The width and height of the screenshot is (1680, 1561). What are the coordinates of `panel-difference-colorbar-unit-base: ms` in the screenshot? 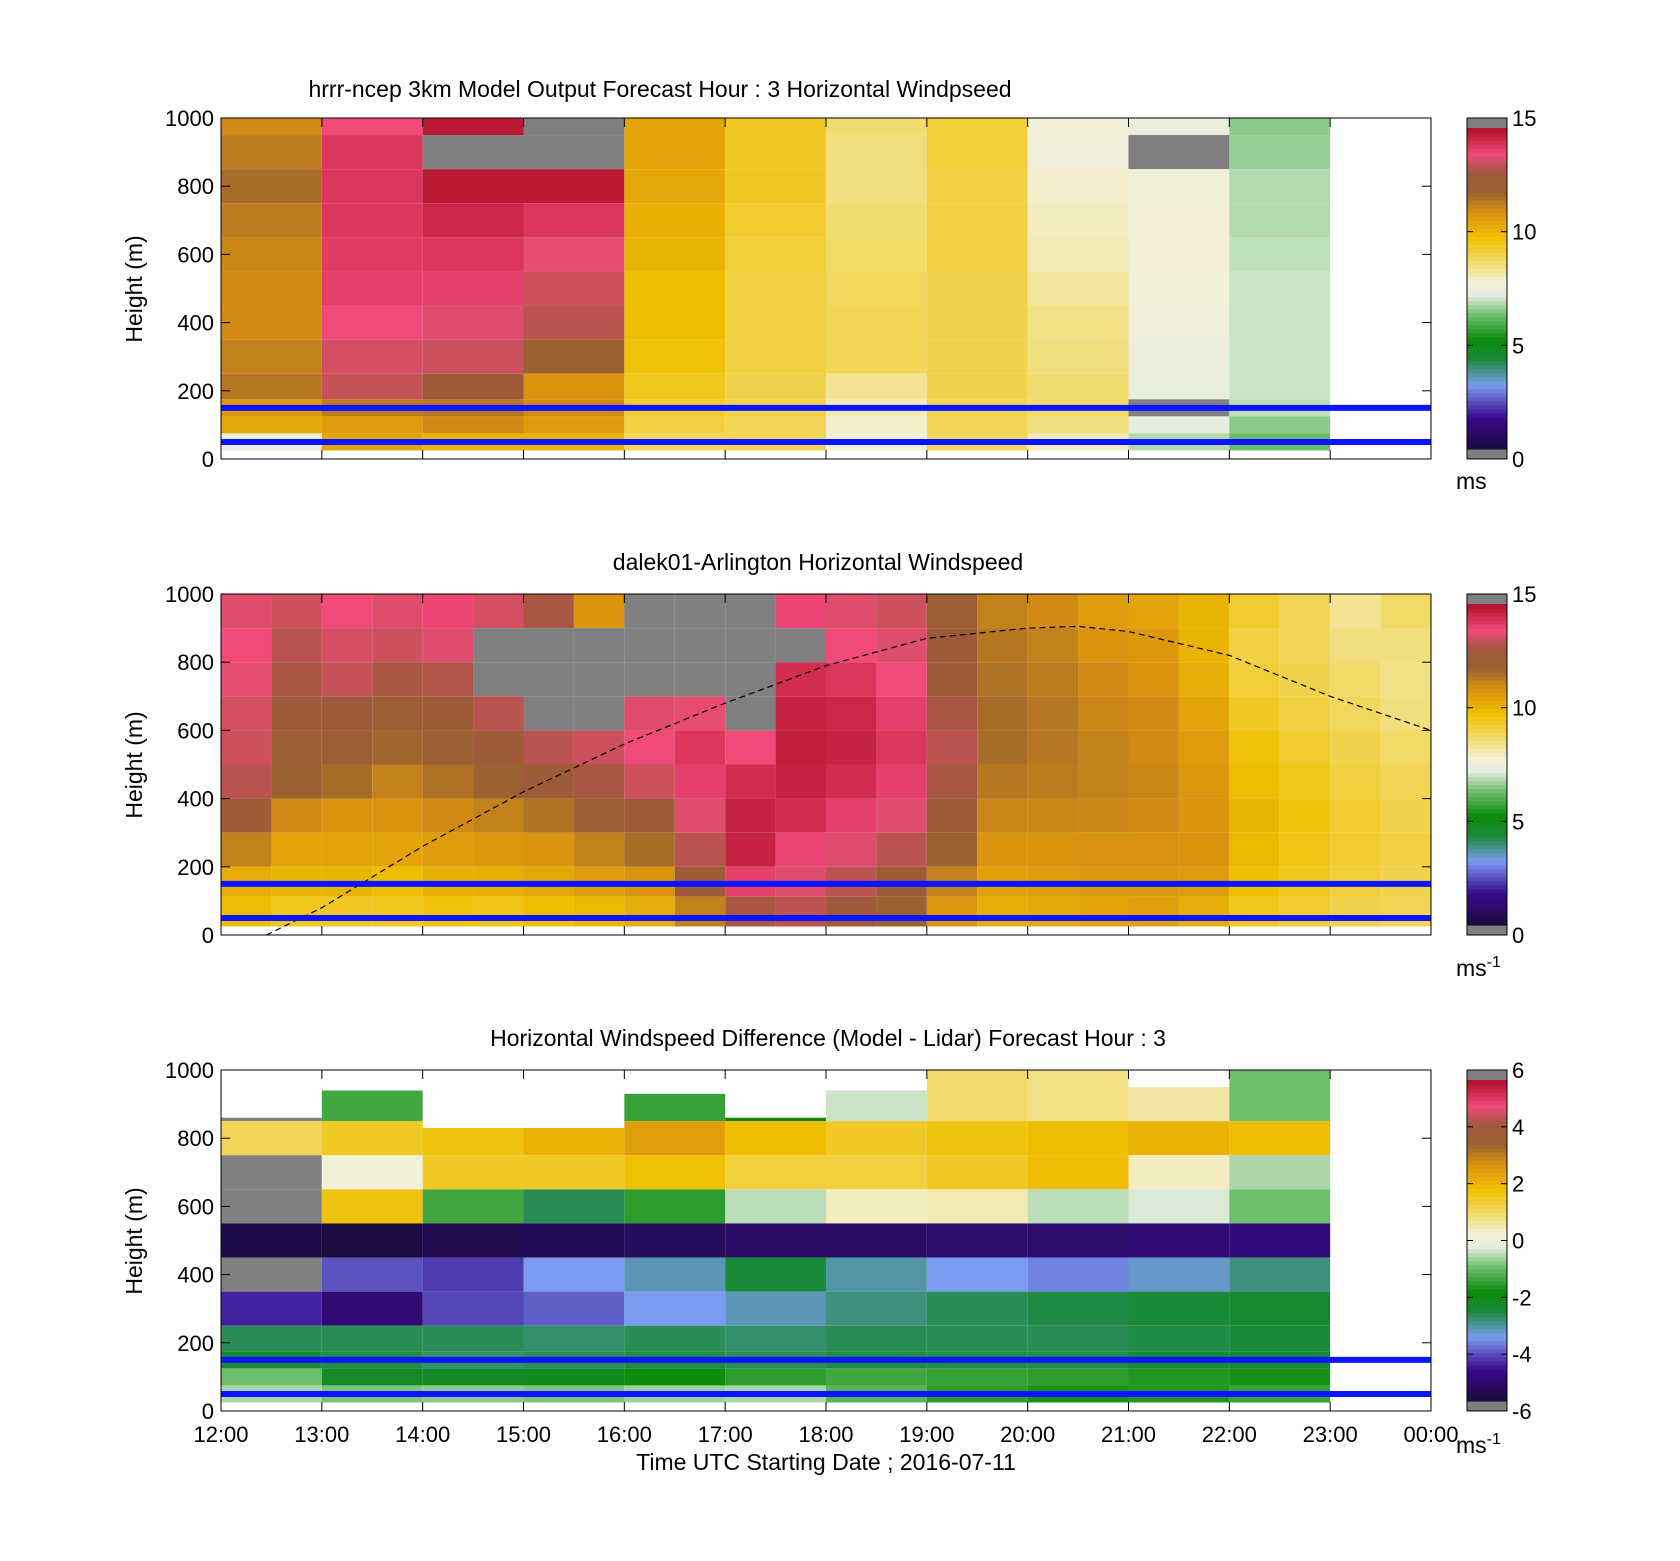 It's located at (1471, 1445).